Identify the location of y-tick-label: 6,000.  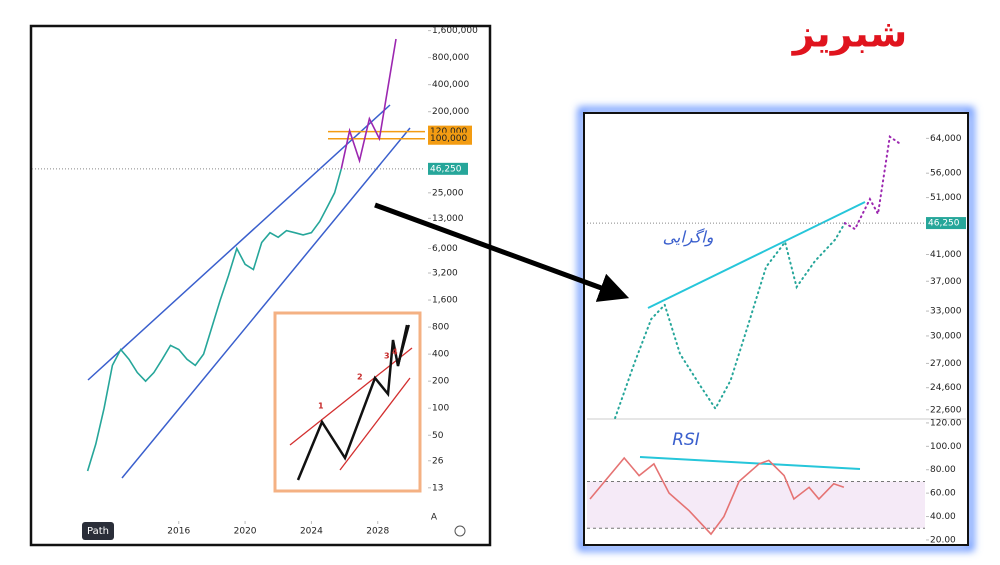
(445, 249).